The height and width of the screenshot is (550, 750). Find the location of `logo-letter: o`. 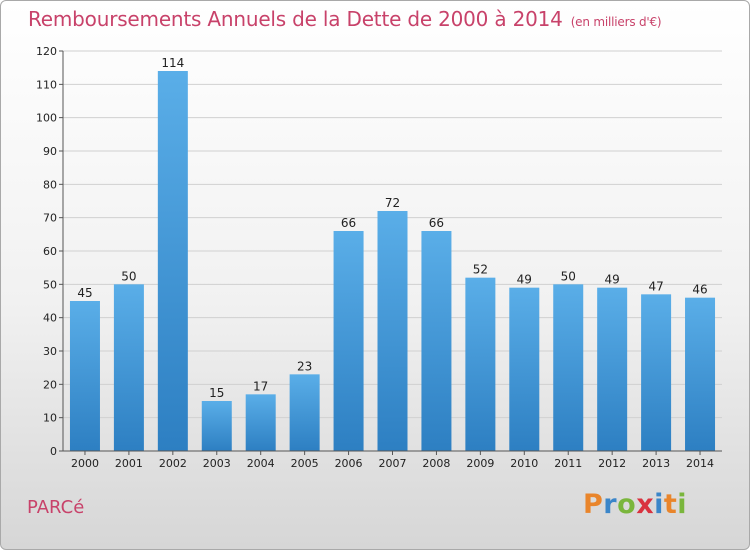

logo-letter: o is located at coordinates (627, 504).